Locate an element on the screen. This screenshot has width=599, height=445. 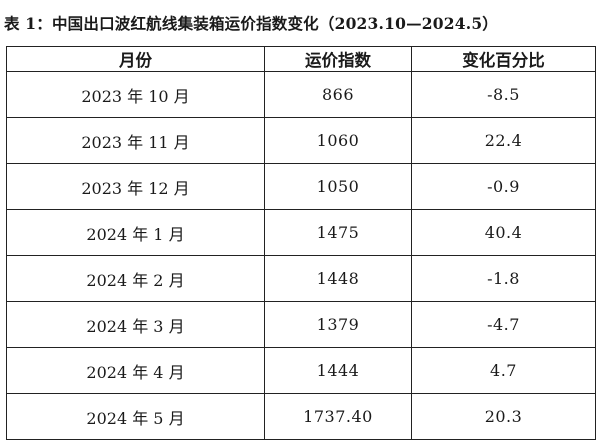
cell-month: 2023 年 12 月 is located at coordinates (135, 186).